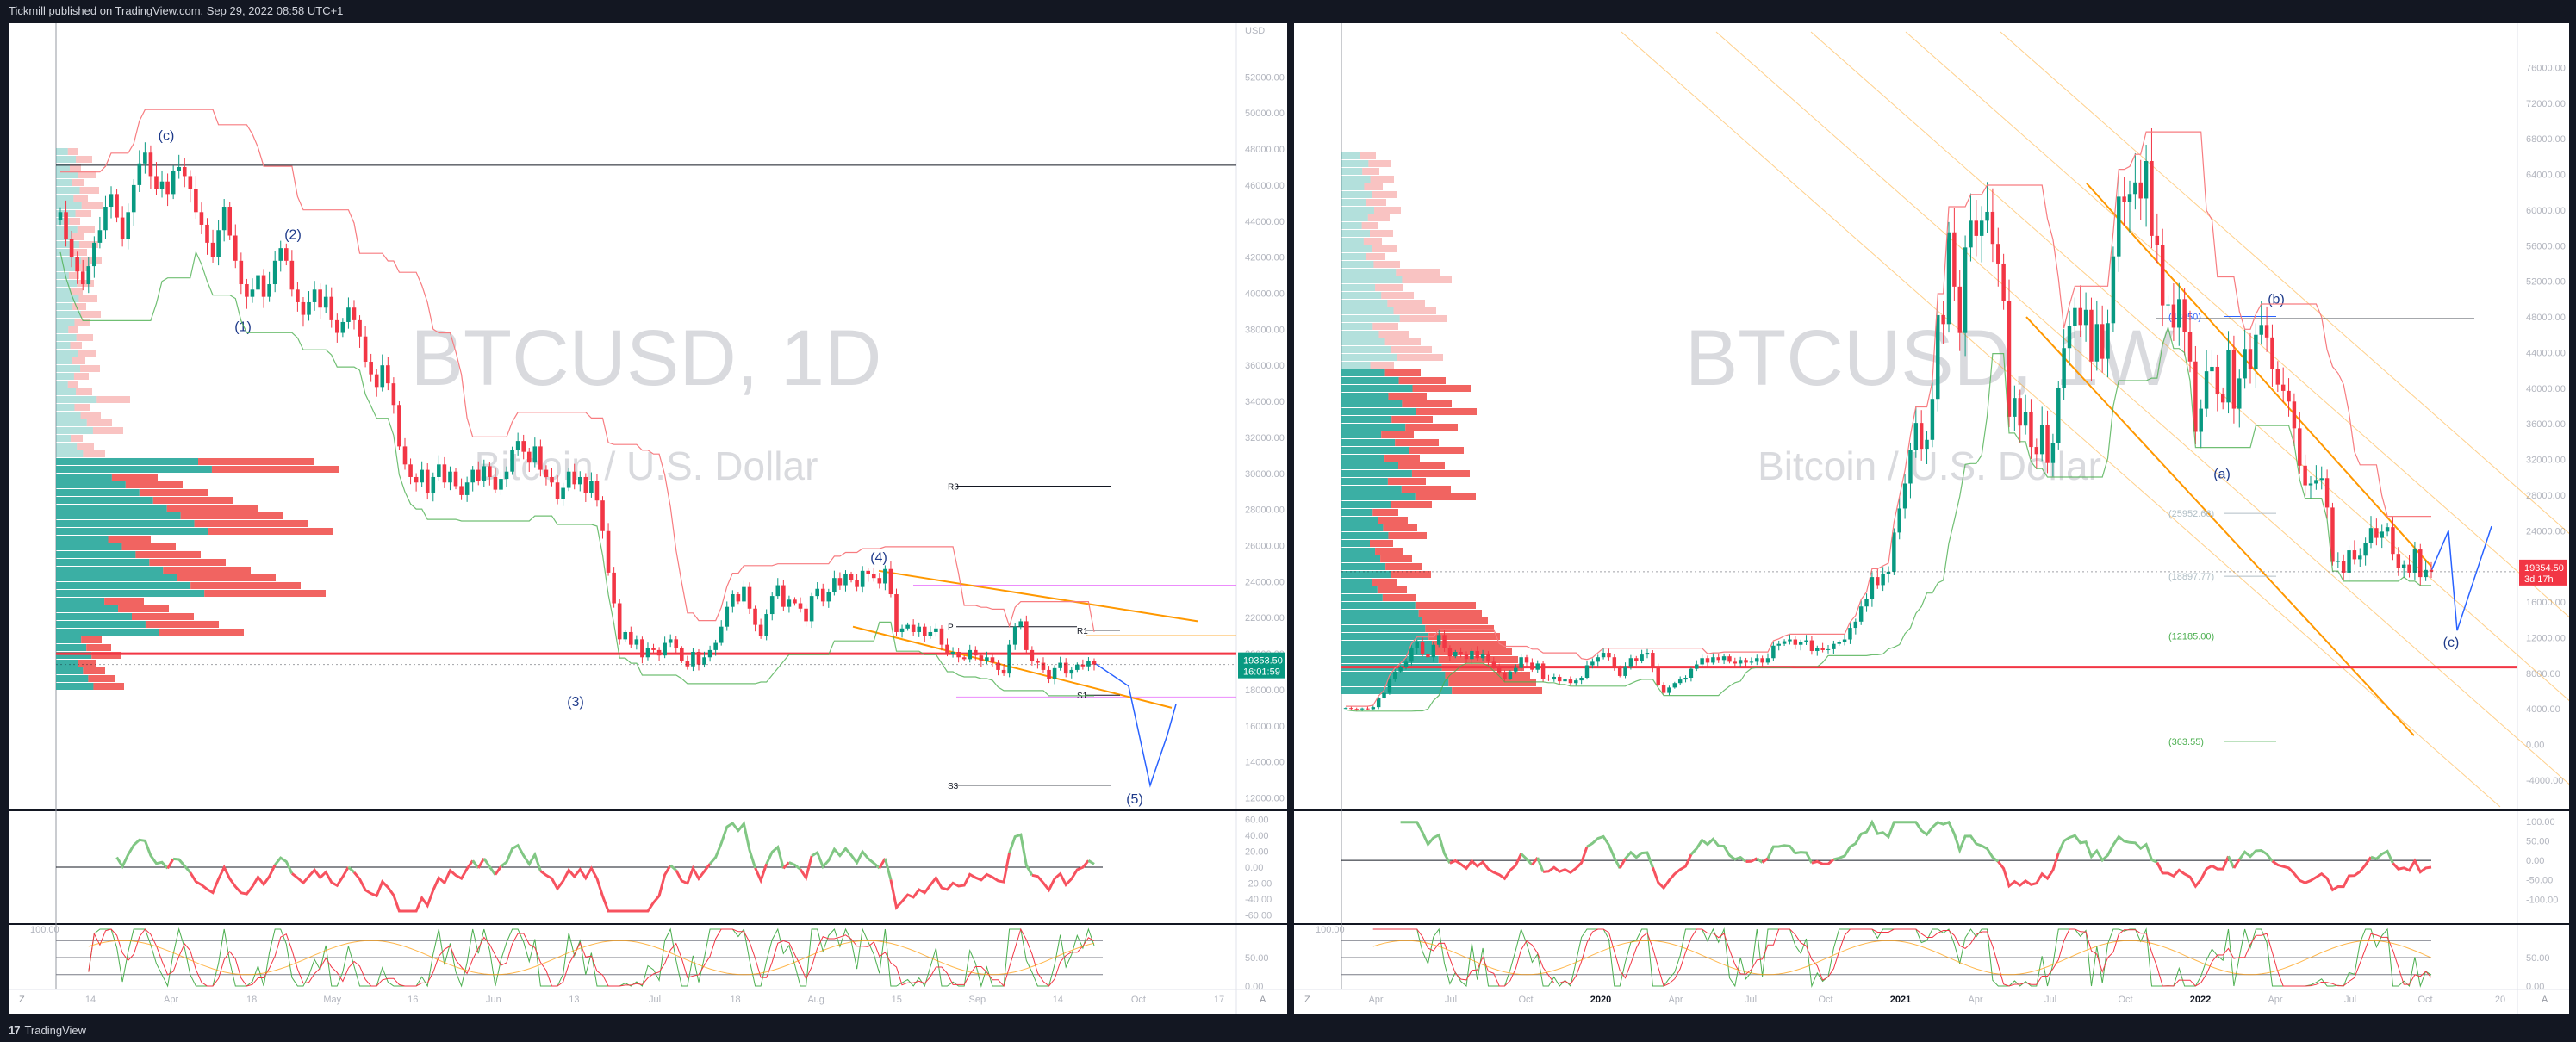 Image resolution: width=2576 pixels, height=1042 pixels. I want to click on x-tick-label: 16, so click(413, 1000).